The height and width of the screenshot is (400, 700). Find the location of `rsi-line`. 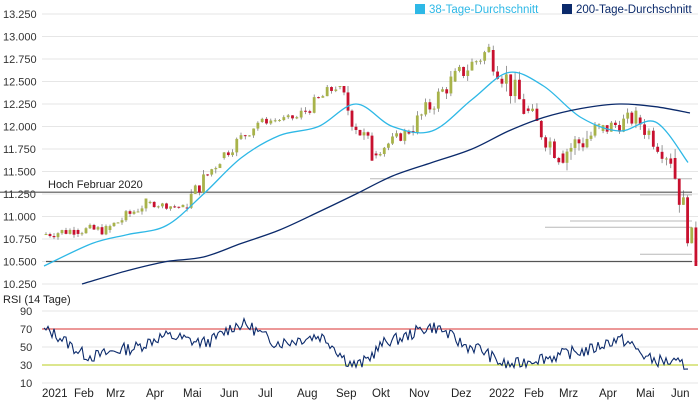

rsi-line is located at coordinates (366, 343).